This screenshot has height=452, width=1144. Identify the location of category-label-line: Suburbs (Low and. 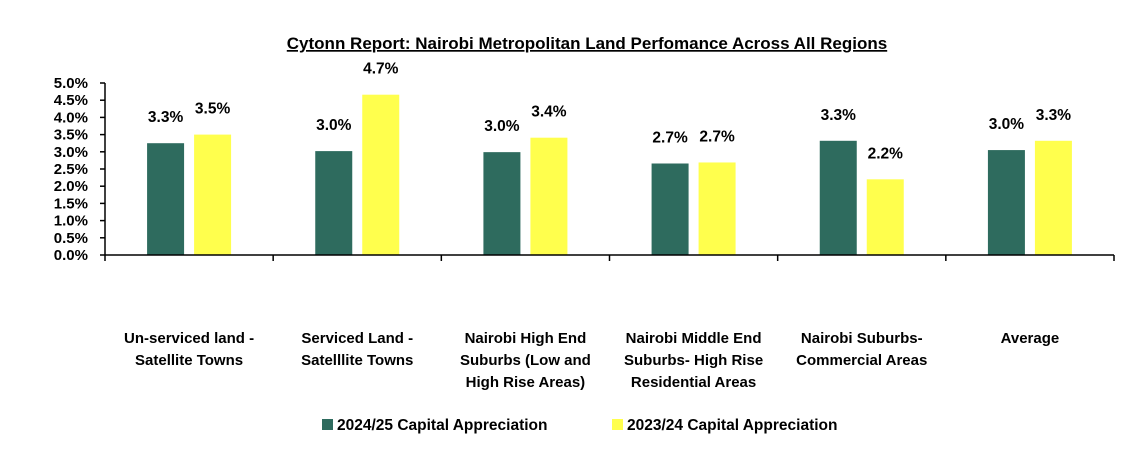
(525, 360).